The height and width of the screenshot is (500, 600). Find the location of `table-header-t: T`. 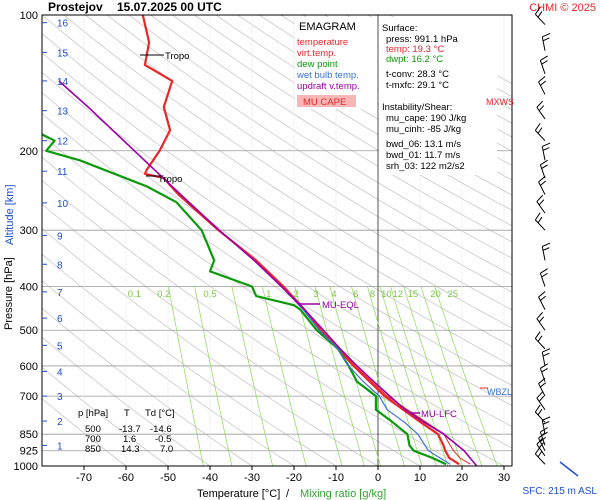

table-header-t: T is located at coordinates (127, 413).